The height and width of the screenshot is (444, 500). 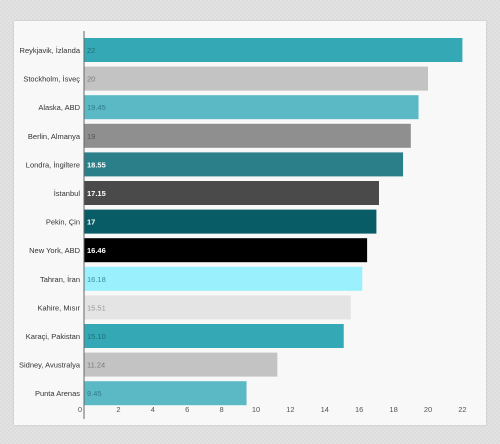 I want to click on x-tick-label: 6, so click(x=187, y=409).